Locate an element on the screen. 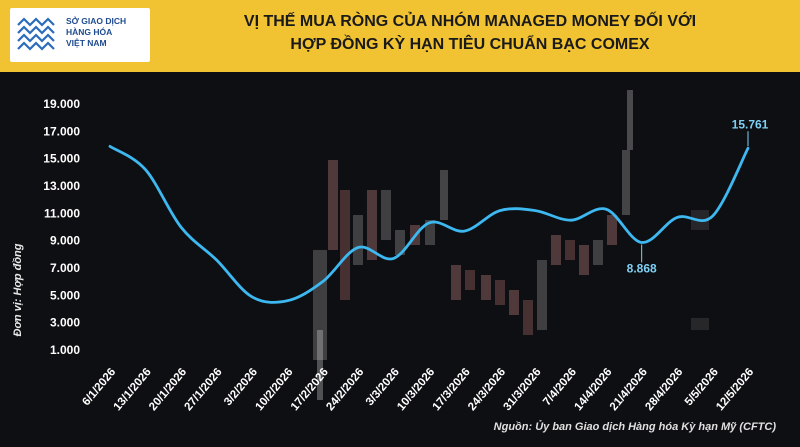 The height and width of the screenshot is (447, 800). y-tick-label: 1.000 is located at coordinates (65, 350).